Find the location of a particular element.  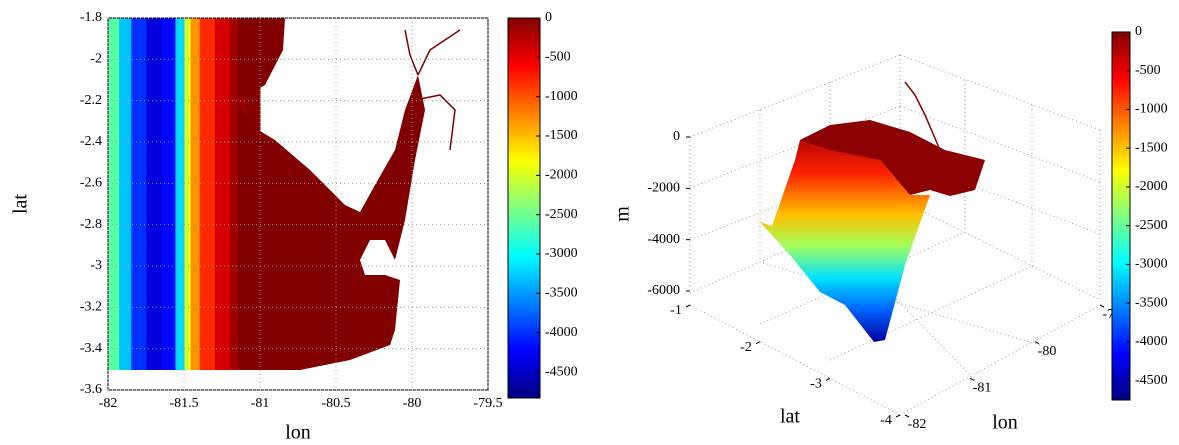

y-tick-label: -3.6 is located at coordinates (91, 389).